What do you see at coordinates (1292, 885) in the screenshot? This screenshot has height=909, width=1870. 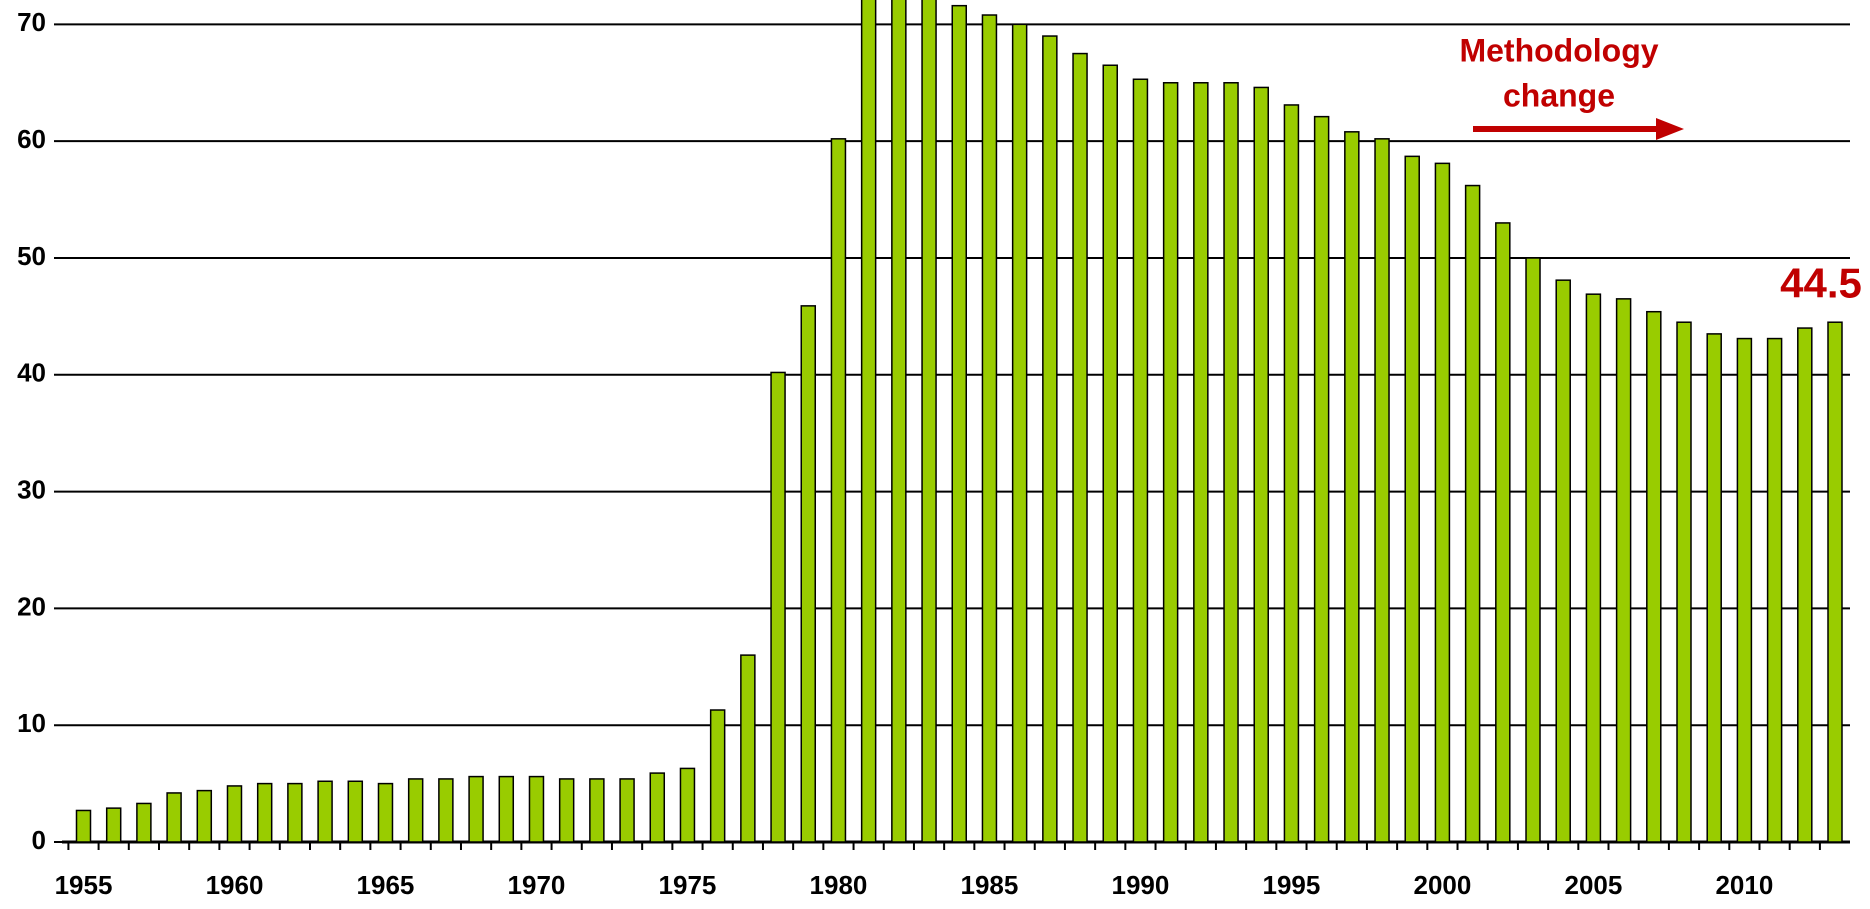 I see `x-tick-label: 1995` at bounding box center [1292, 885].